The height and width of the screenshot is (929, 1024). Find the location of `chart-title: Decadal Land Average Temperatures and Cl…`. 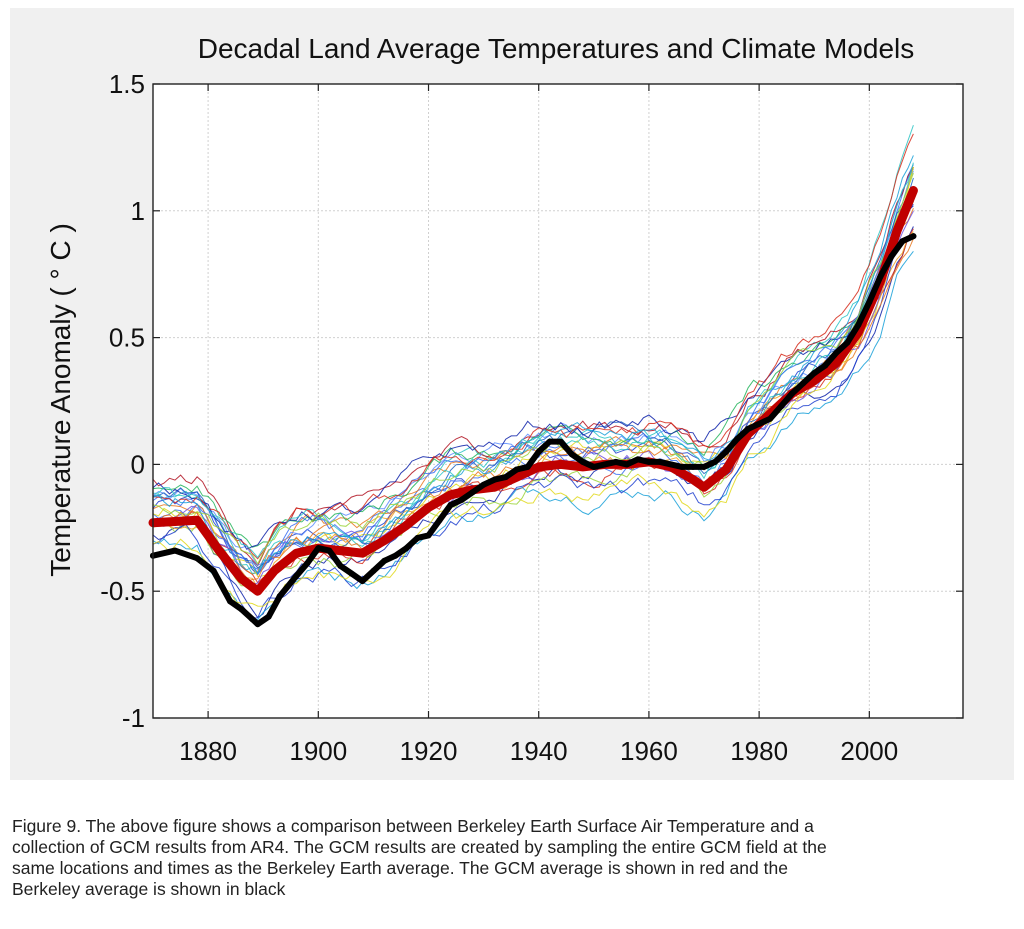

chart-title: Decadal Land Average Temperatures and Cl… is located at coordinates (556, 48).